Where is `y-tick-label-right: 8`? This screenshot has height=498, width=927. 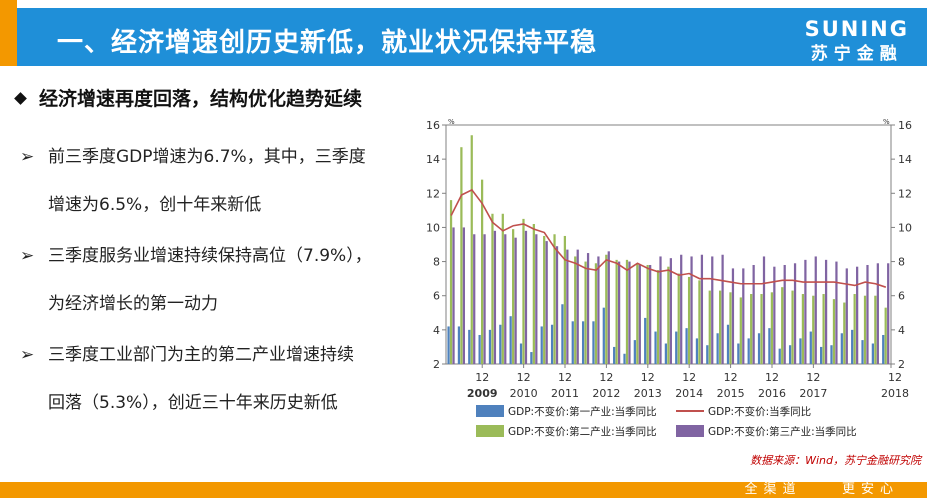 y-tick-label-right: 8 is located at coordinates (901, 262).